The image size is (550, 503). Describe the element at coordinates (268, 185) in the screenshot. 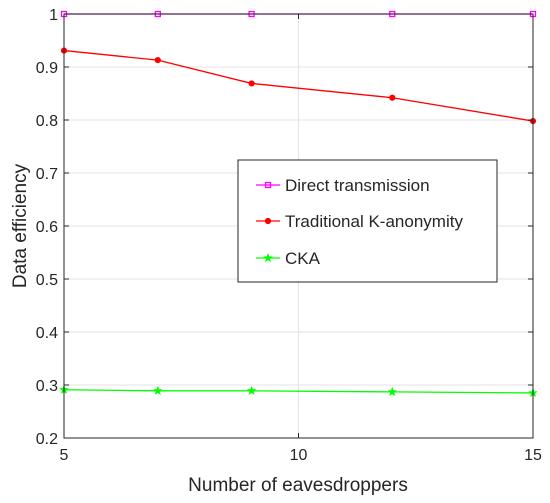

I see `square-marker` at that location.